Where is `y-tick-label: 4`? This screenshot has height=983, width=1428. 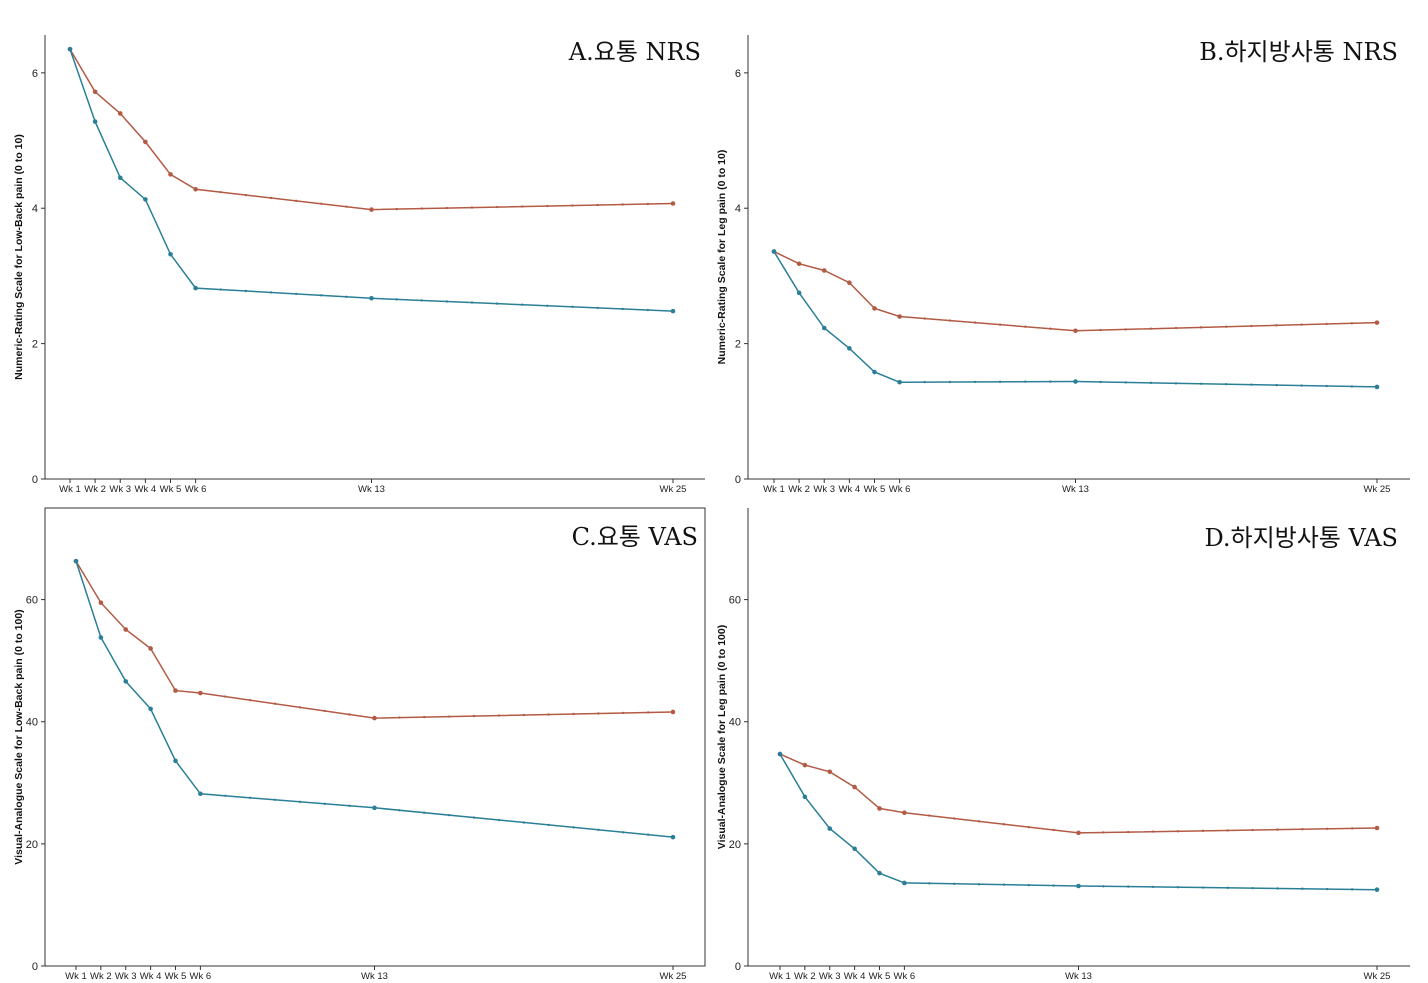
y-tick-label: 4 is located at coordinates (35, 209).